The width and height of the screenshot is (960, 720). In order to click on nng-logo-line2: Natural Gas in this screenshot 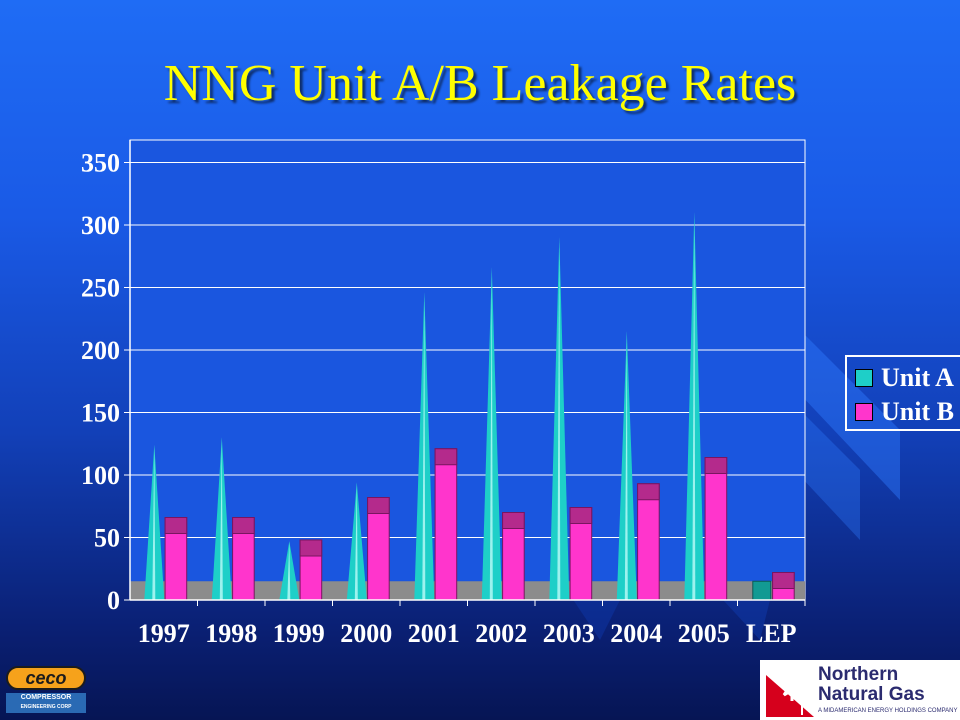, I will do `click(871, 694)`.